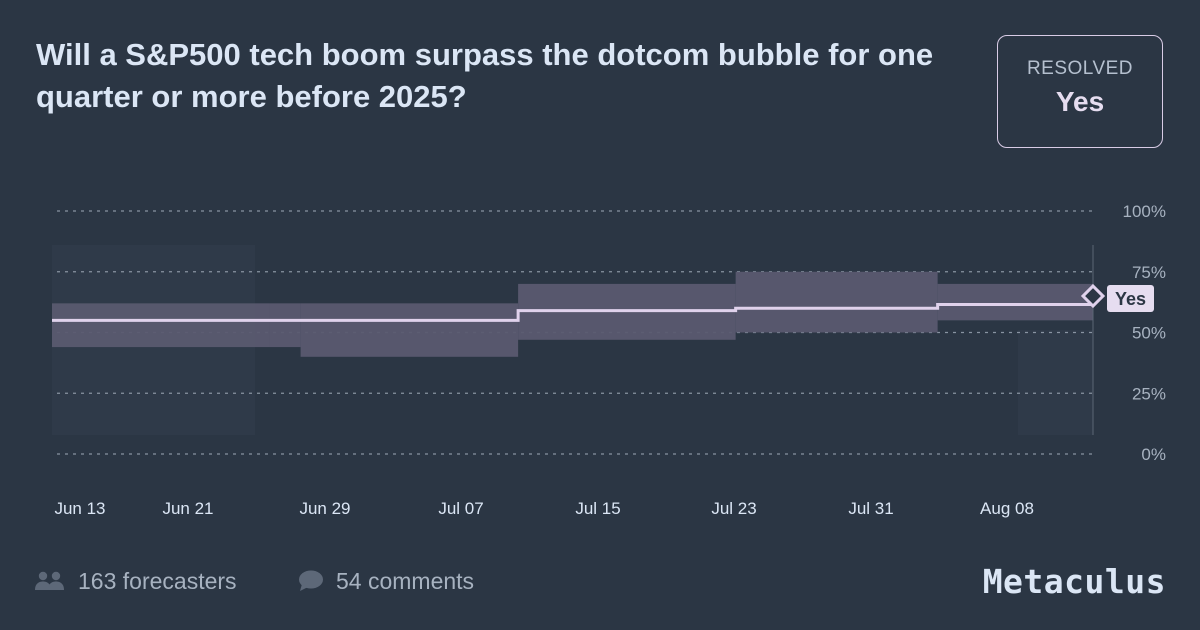 The width and height of the screenshot is (1200, 630). What do you see at coordinates (1149, 393) in the screenshot?
I see `y-tick-label: 25%` at bounding box center [1149, 393].